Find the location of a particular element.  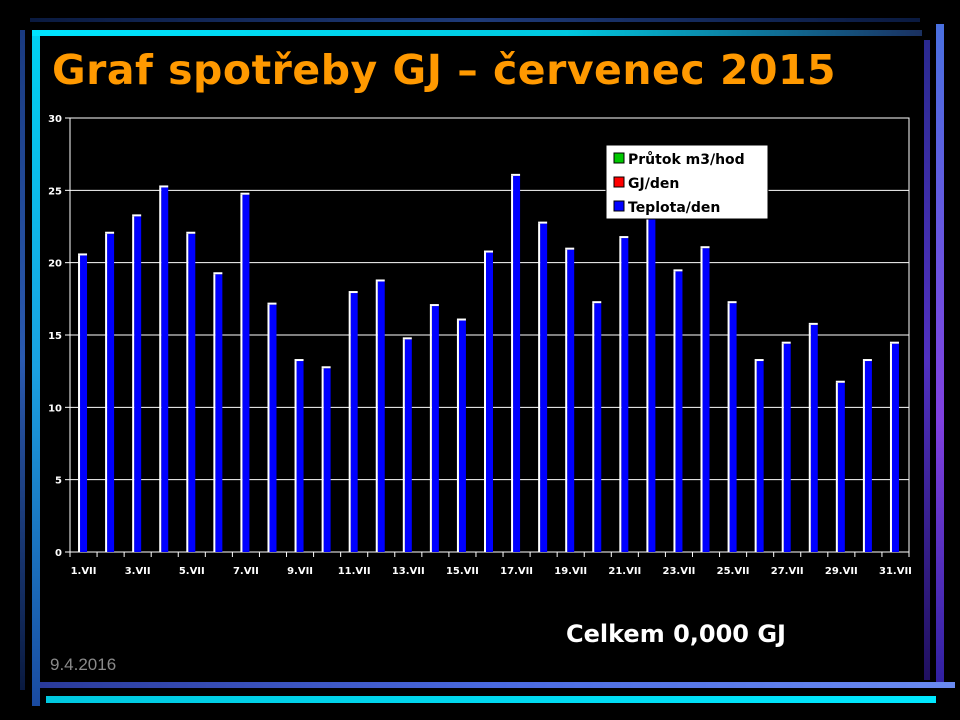

x-tick-label: 25.VII is located at coordinates (733, 571).